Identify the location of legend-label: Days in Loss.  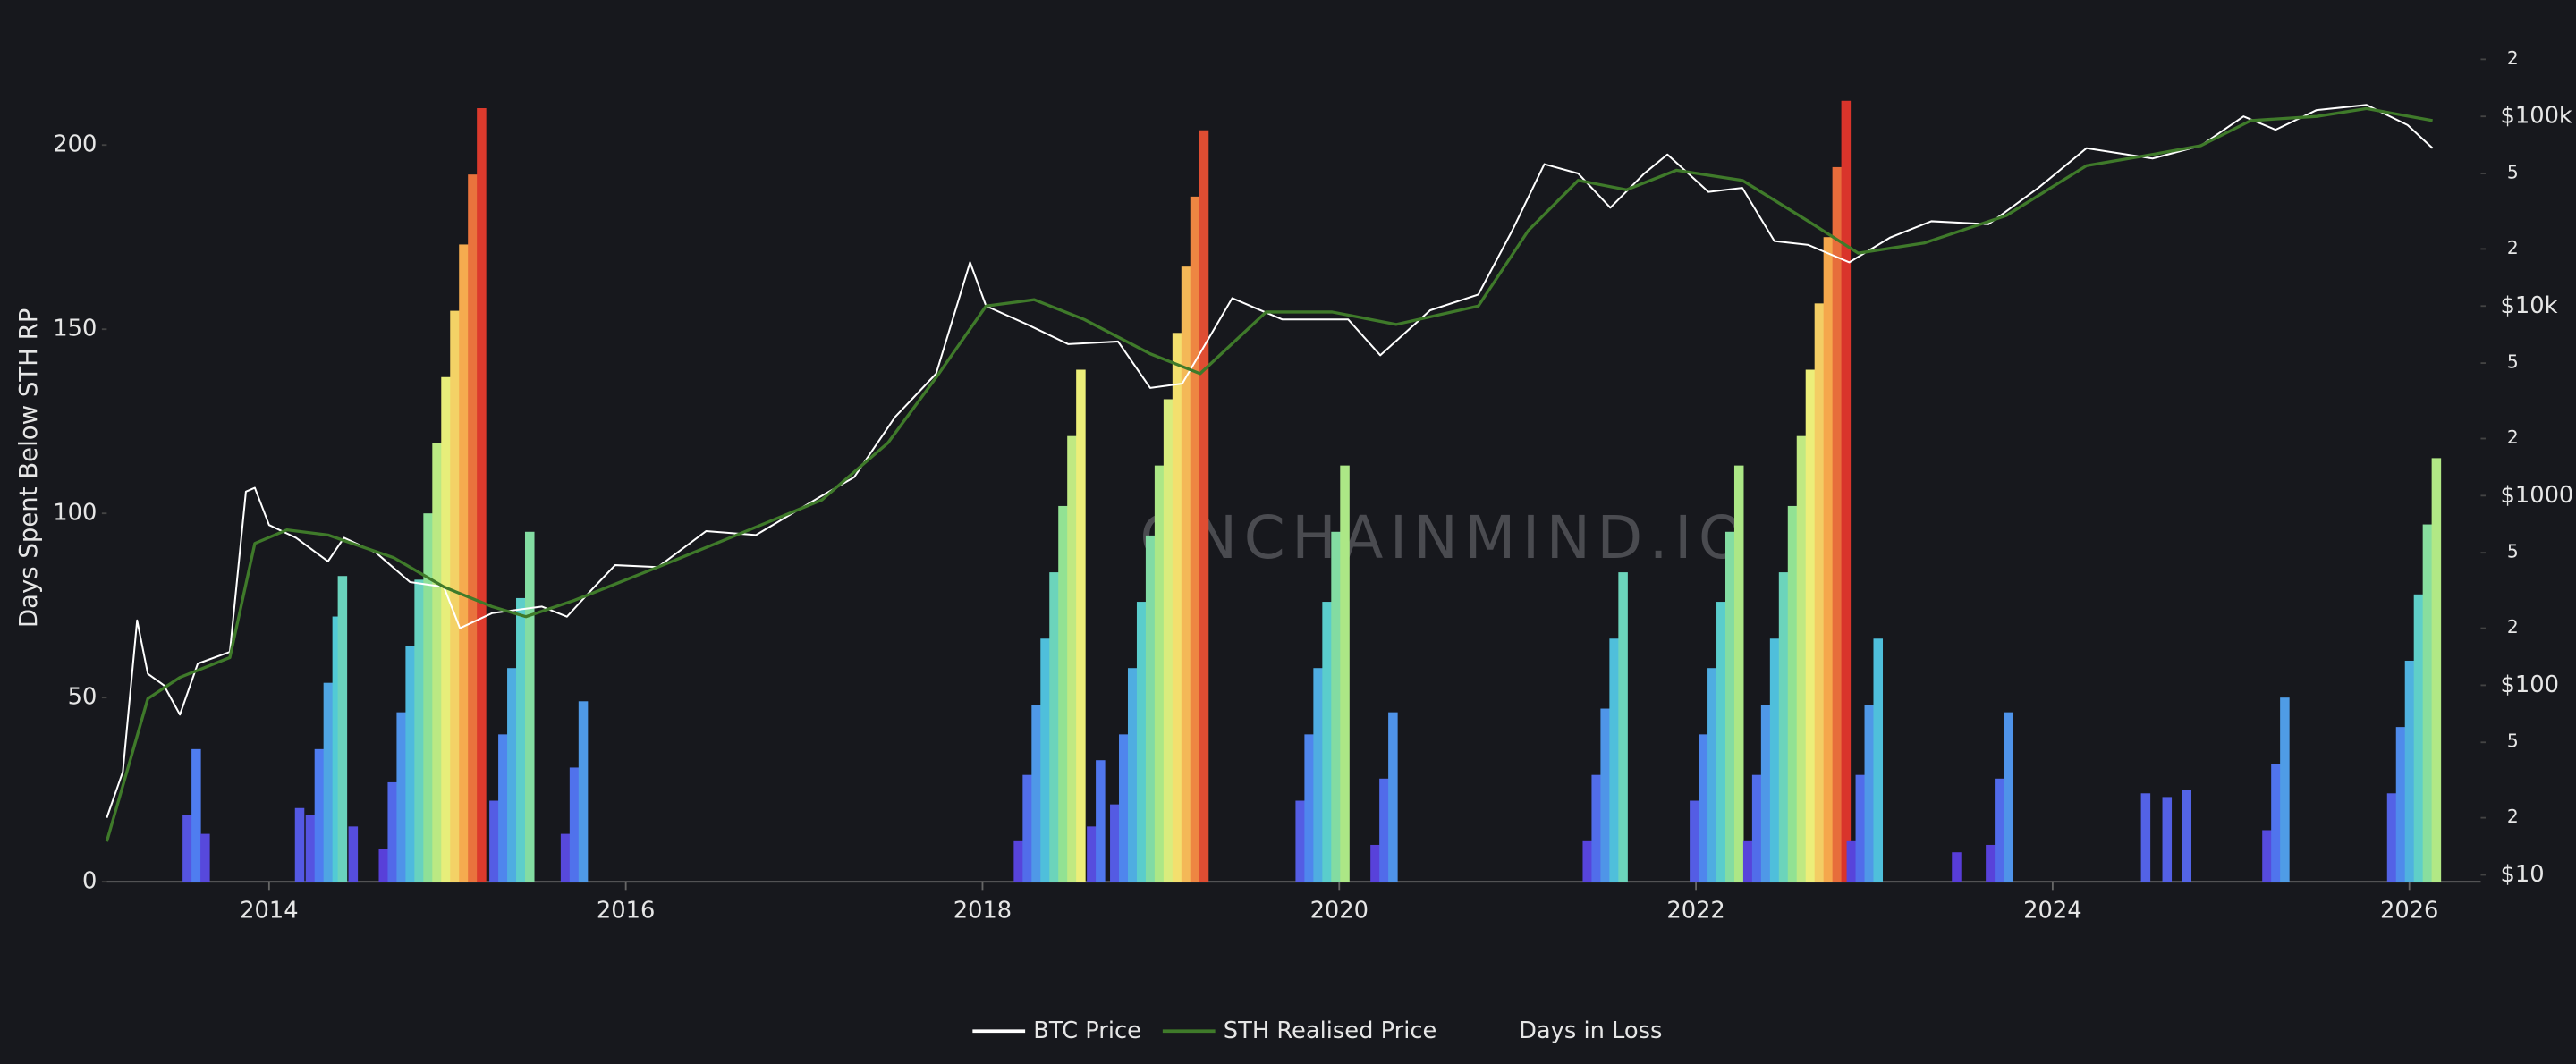
(1590, 1031).